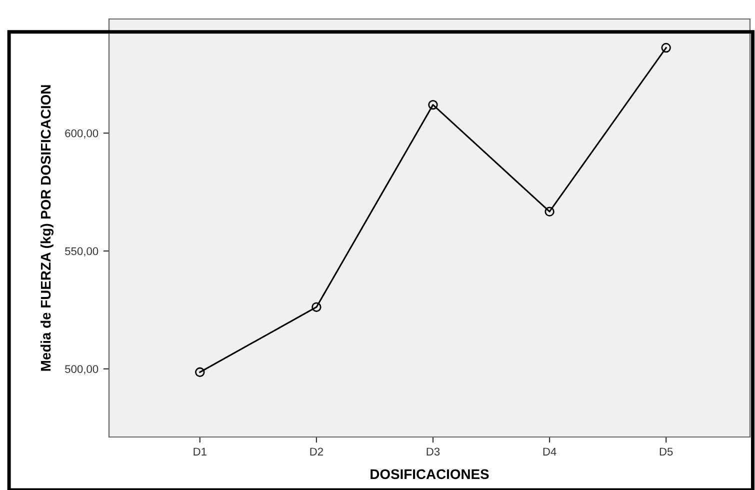 Image resolution: width=755 pixels, height=490 pixels. Describe the element at coordinates (666, 452) in the screenshot. I see `x-tick-label: D5` at that location.